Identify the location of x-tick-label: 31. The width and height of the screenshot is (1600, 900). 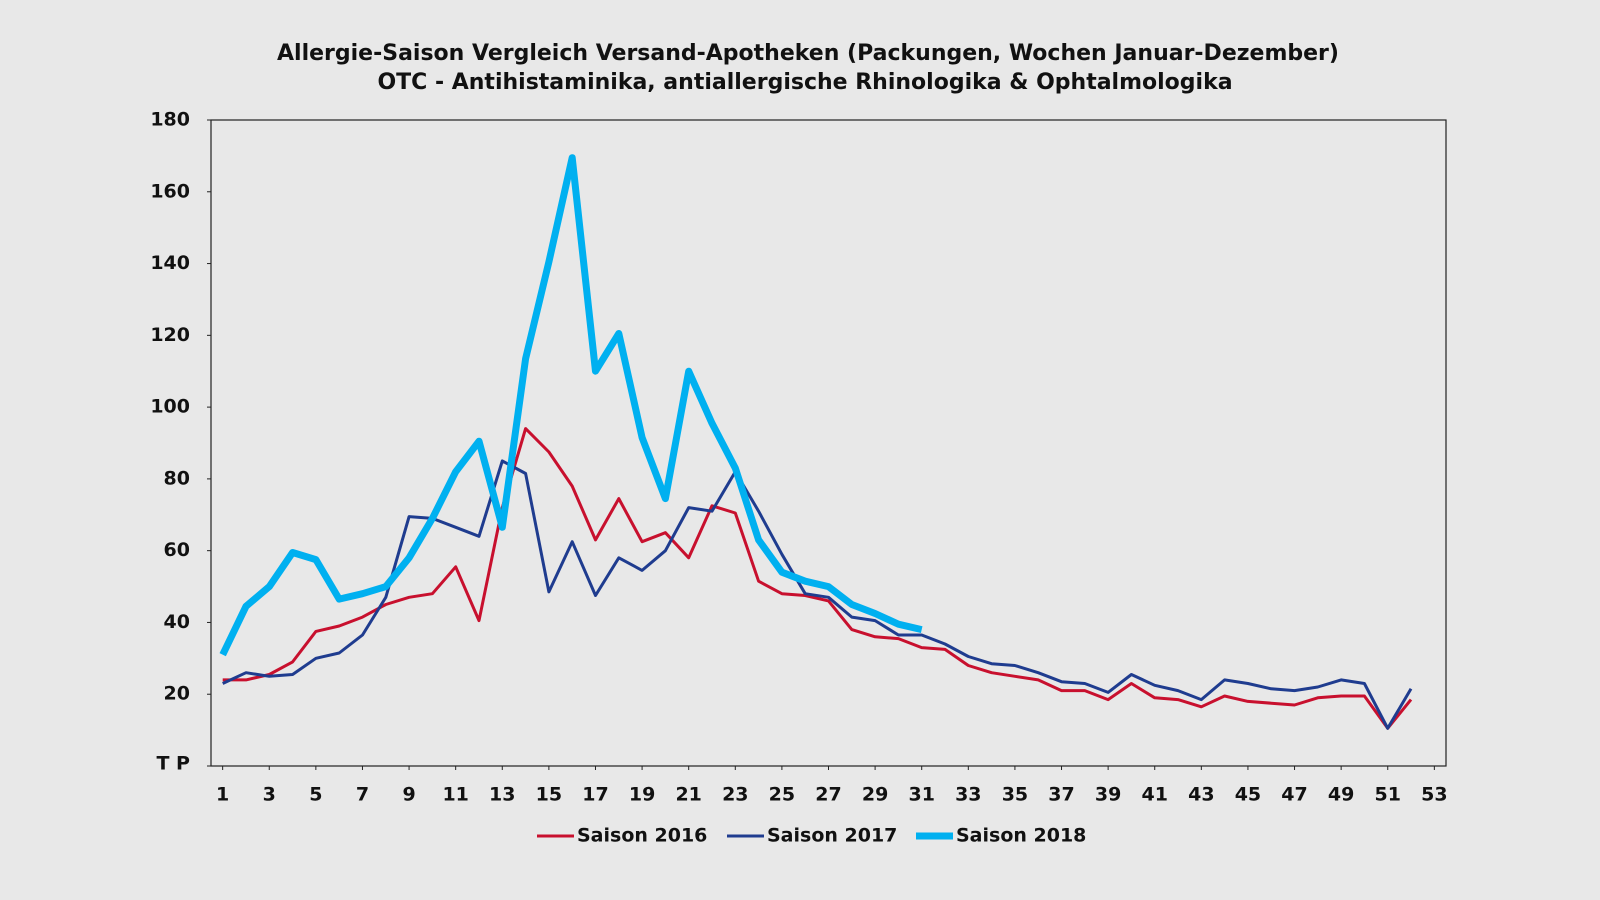
(921, 795).